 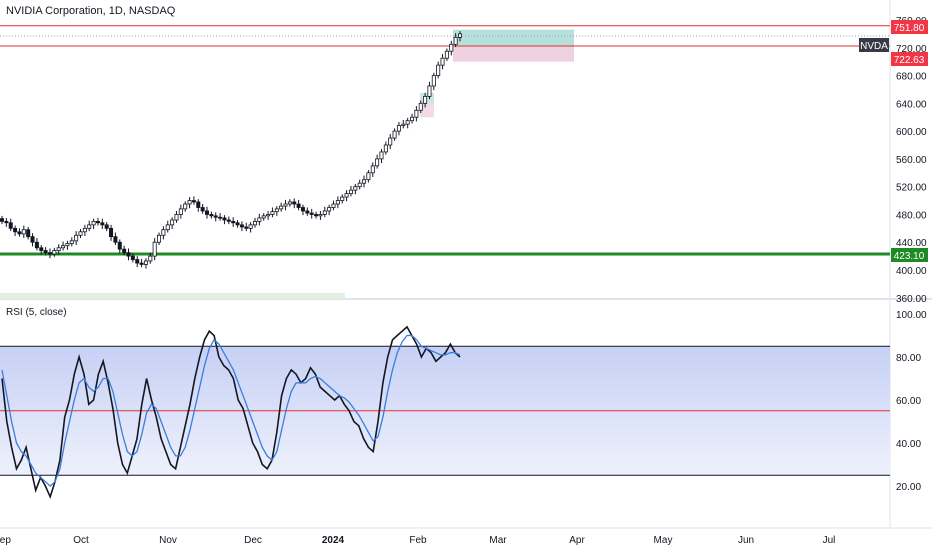 What do you see at coordinates (911, 271) in the screenshot?
I see `price-tick-label-9: 400.00` at bounding box center [911, 271].